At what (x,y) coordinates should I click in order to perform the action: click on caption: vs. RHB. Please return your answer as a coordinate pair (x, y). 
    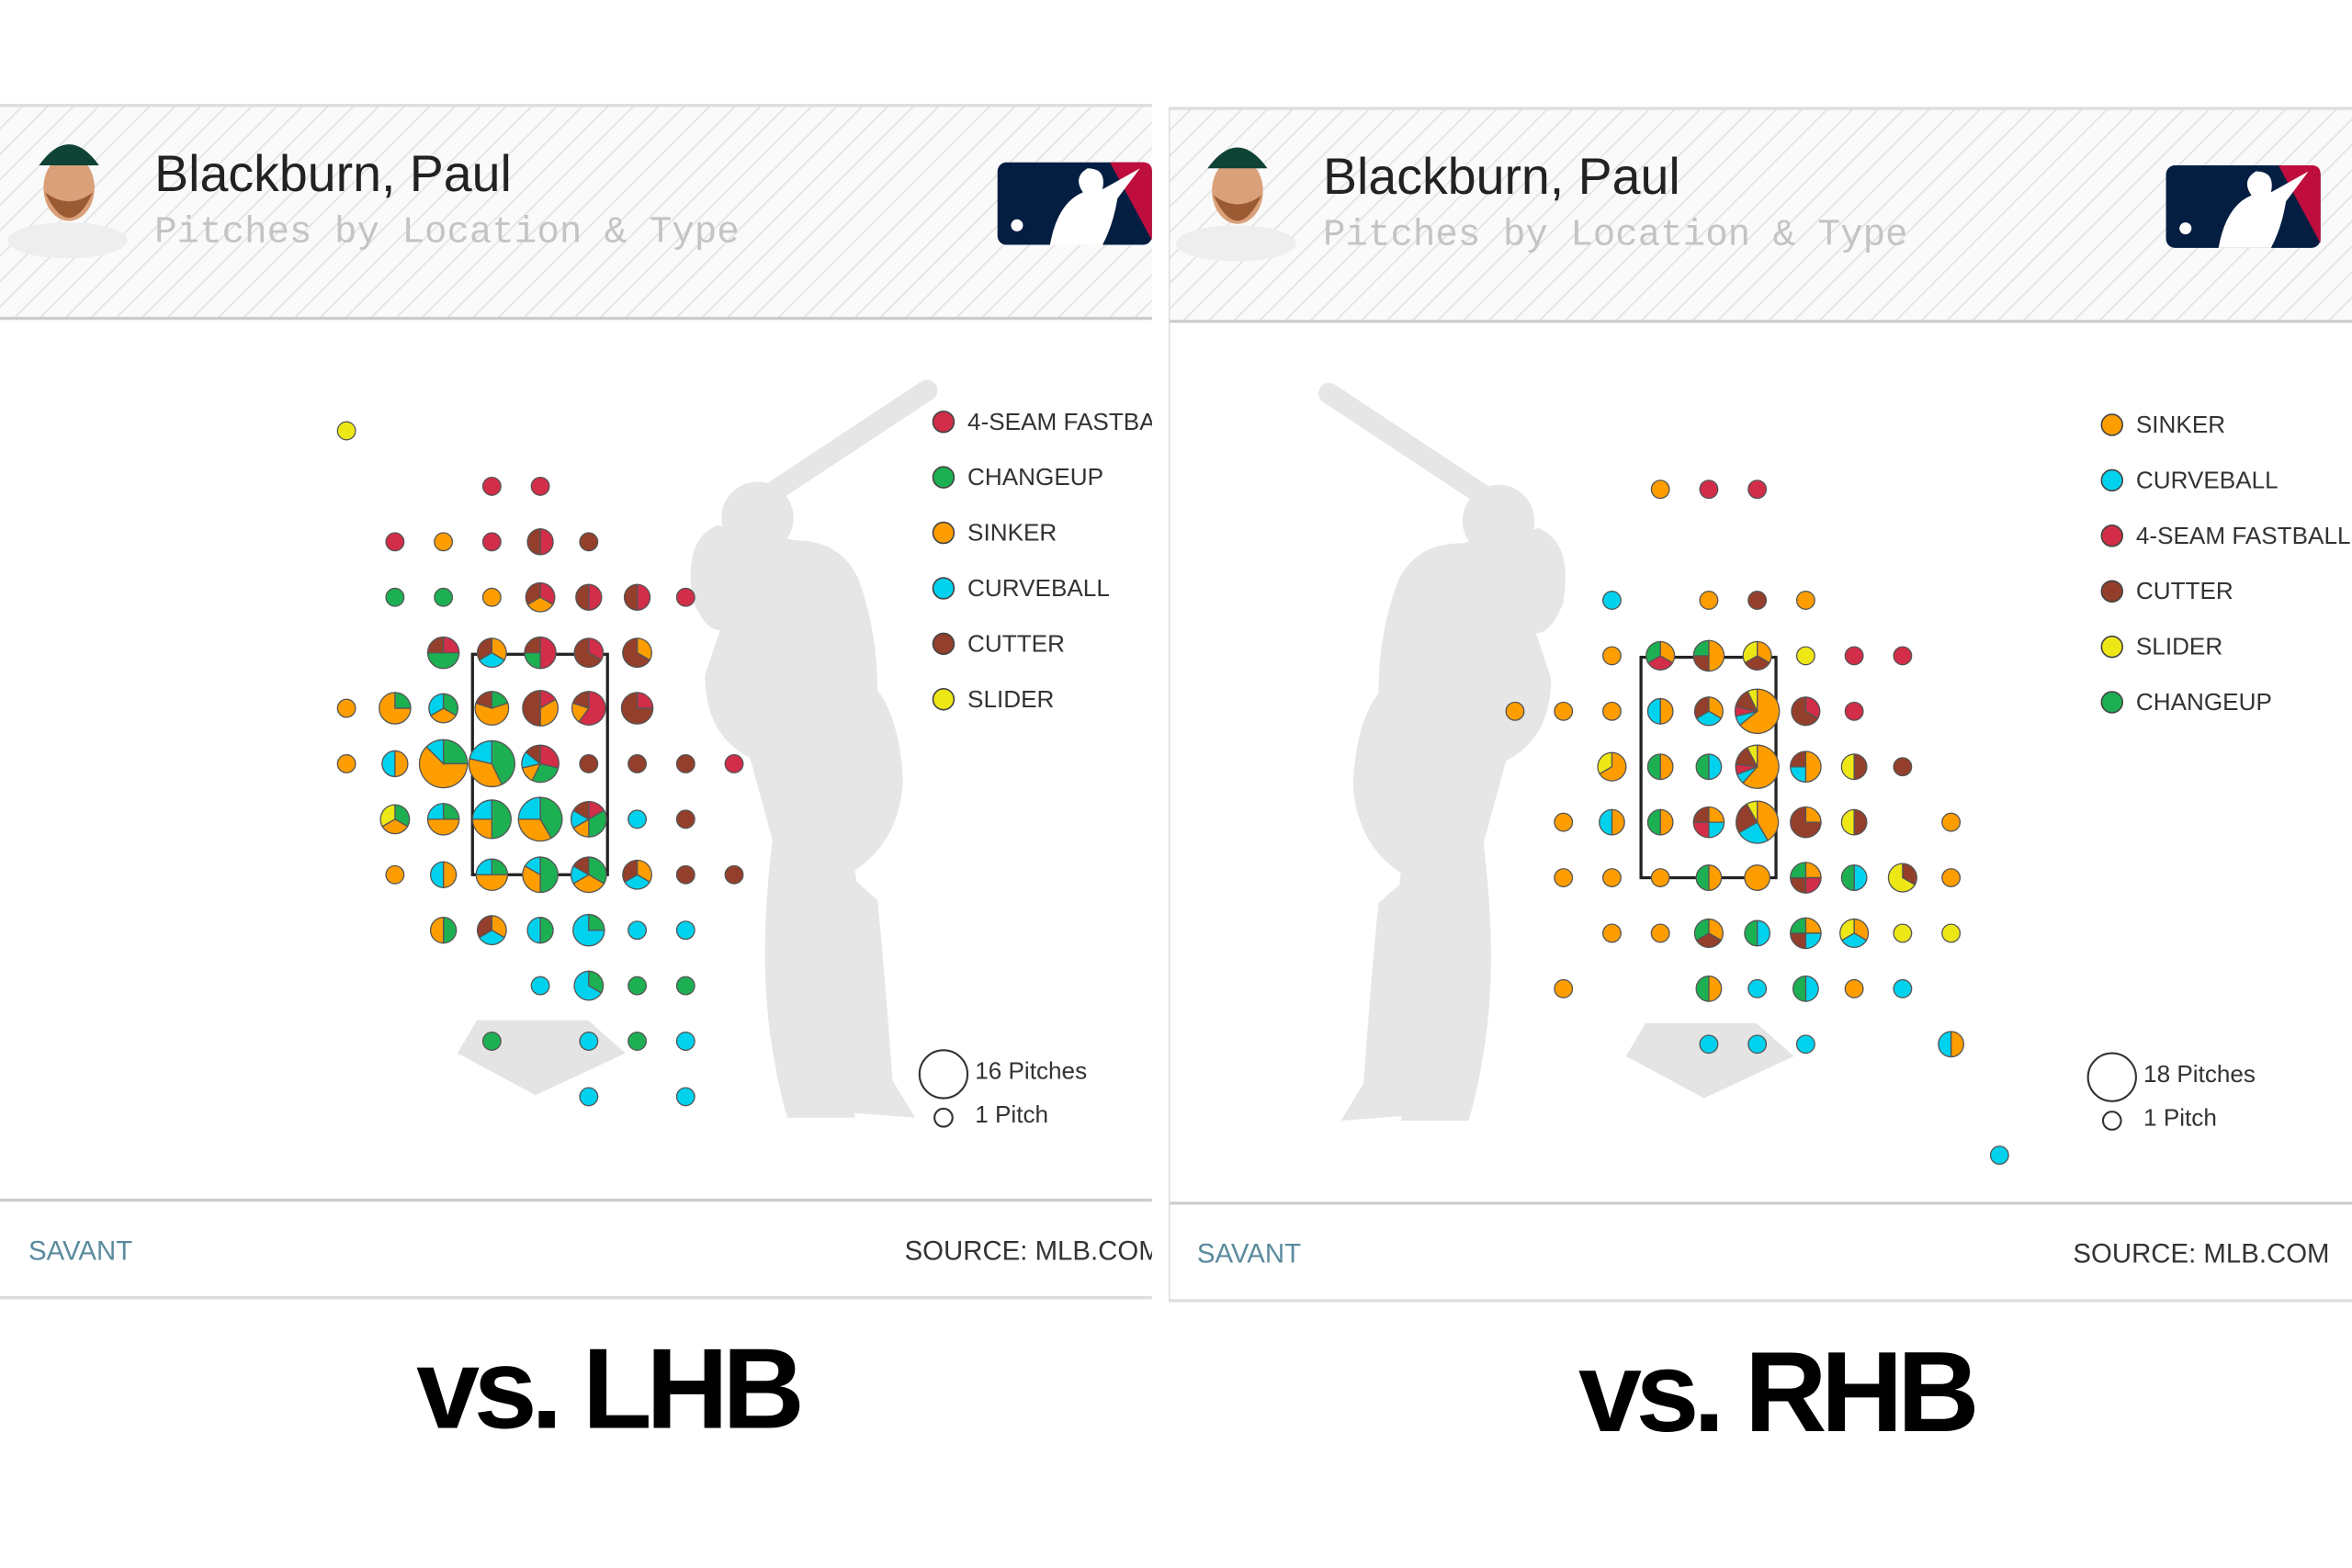
    Looking at the image, I should click on (1776, 1392).